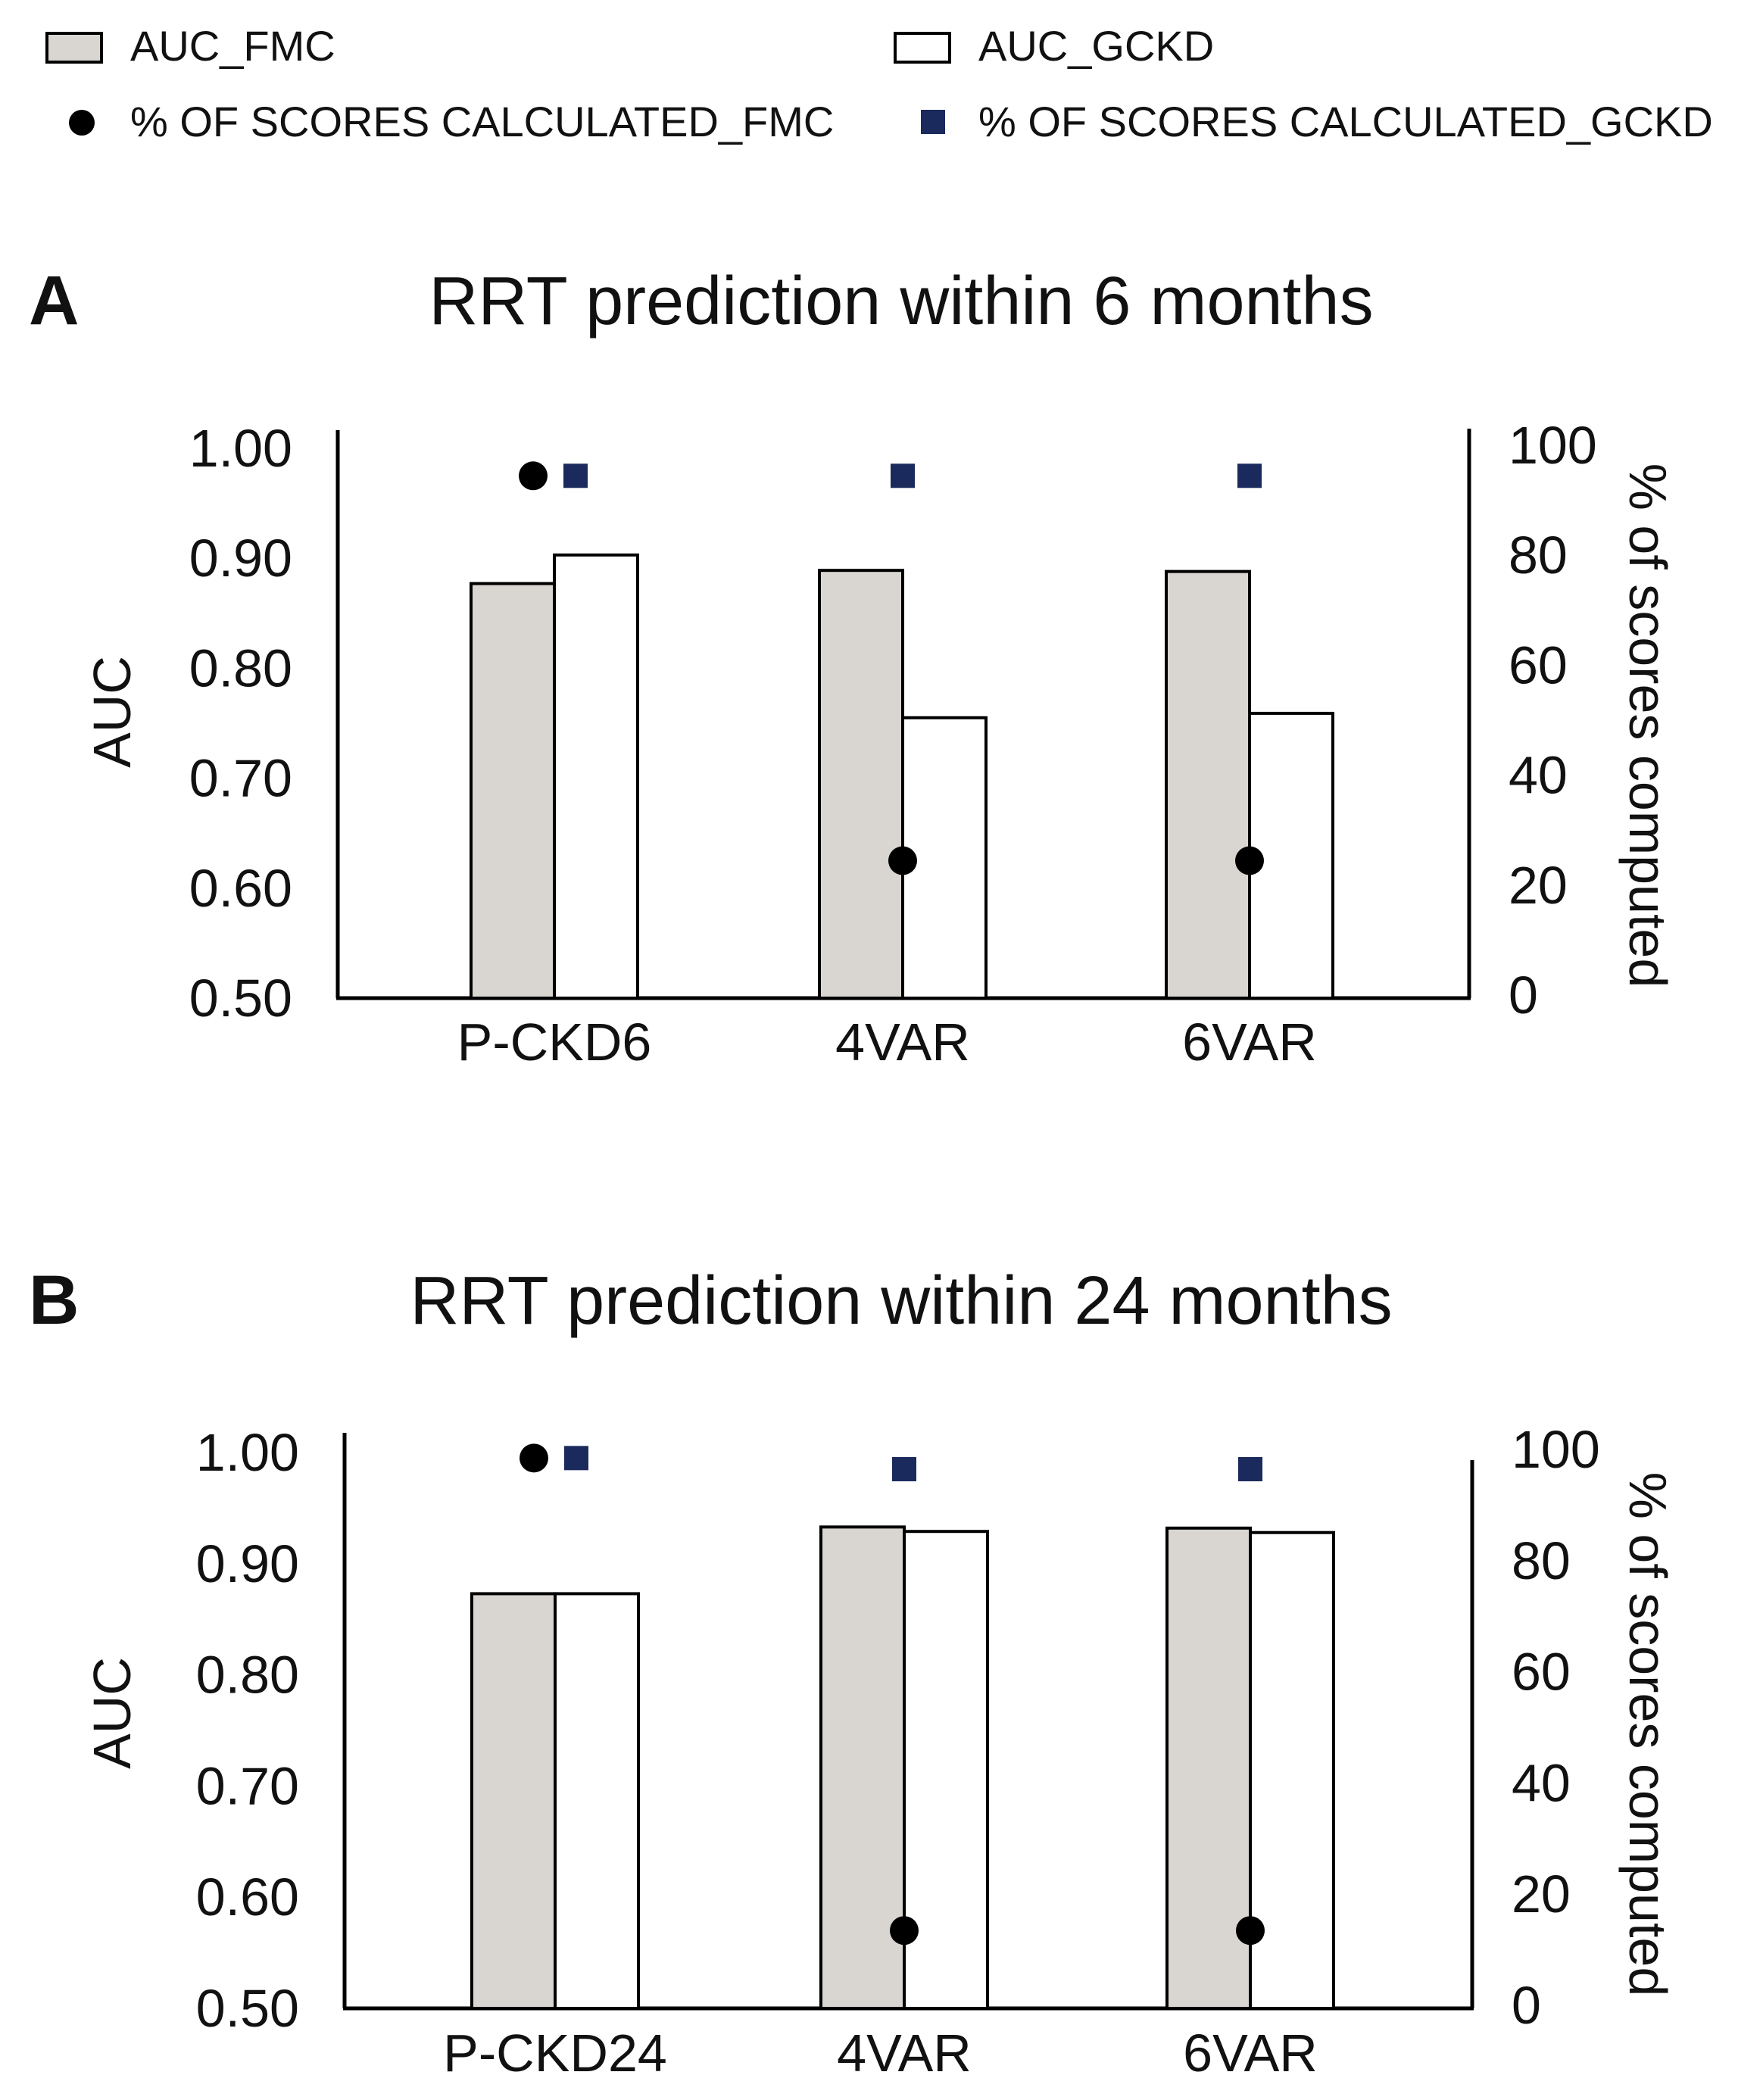 This screenshot has height=2100, width=1738. What do you see at coordinates (240, 558) in the screenshot?
I see `p1-y-tick-label: 0.90` at bounding box center [240, 558].